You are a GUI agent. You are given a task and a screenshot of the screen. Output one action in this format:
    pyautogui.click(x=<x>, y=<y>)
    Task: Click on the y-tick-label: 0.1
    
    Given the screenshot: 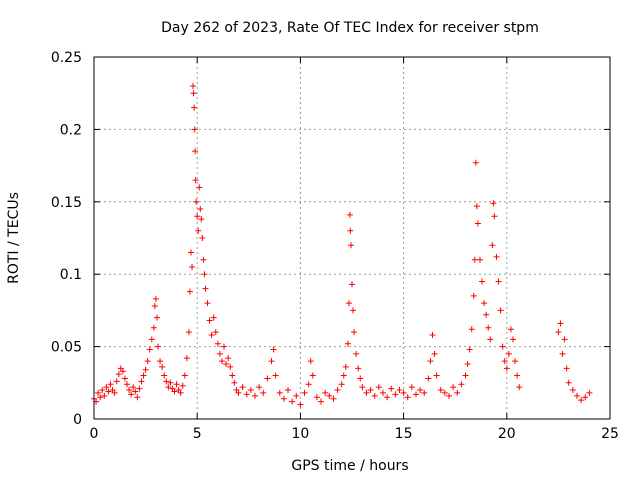 What is the action you would take?
    pyautogui.click(x=71, y=275)
    